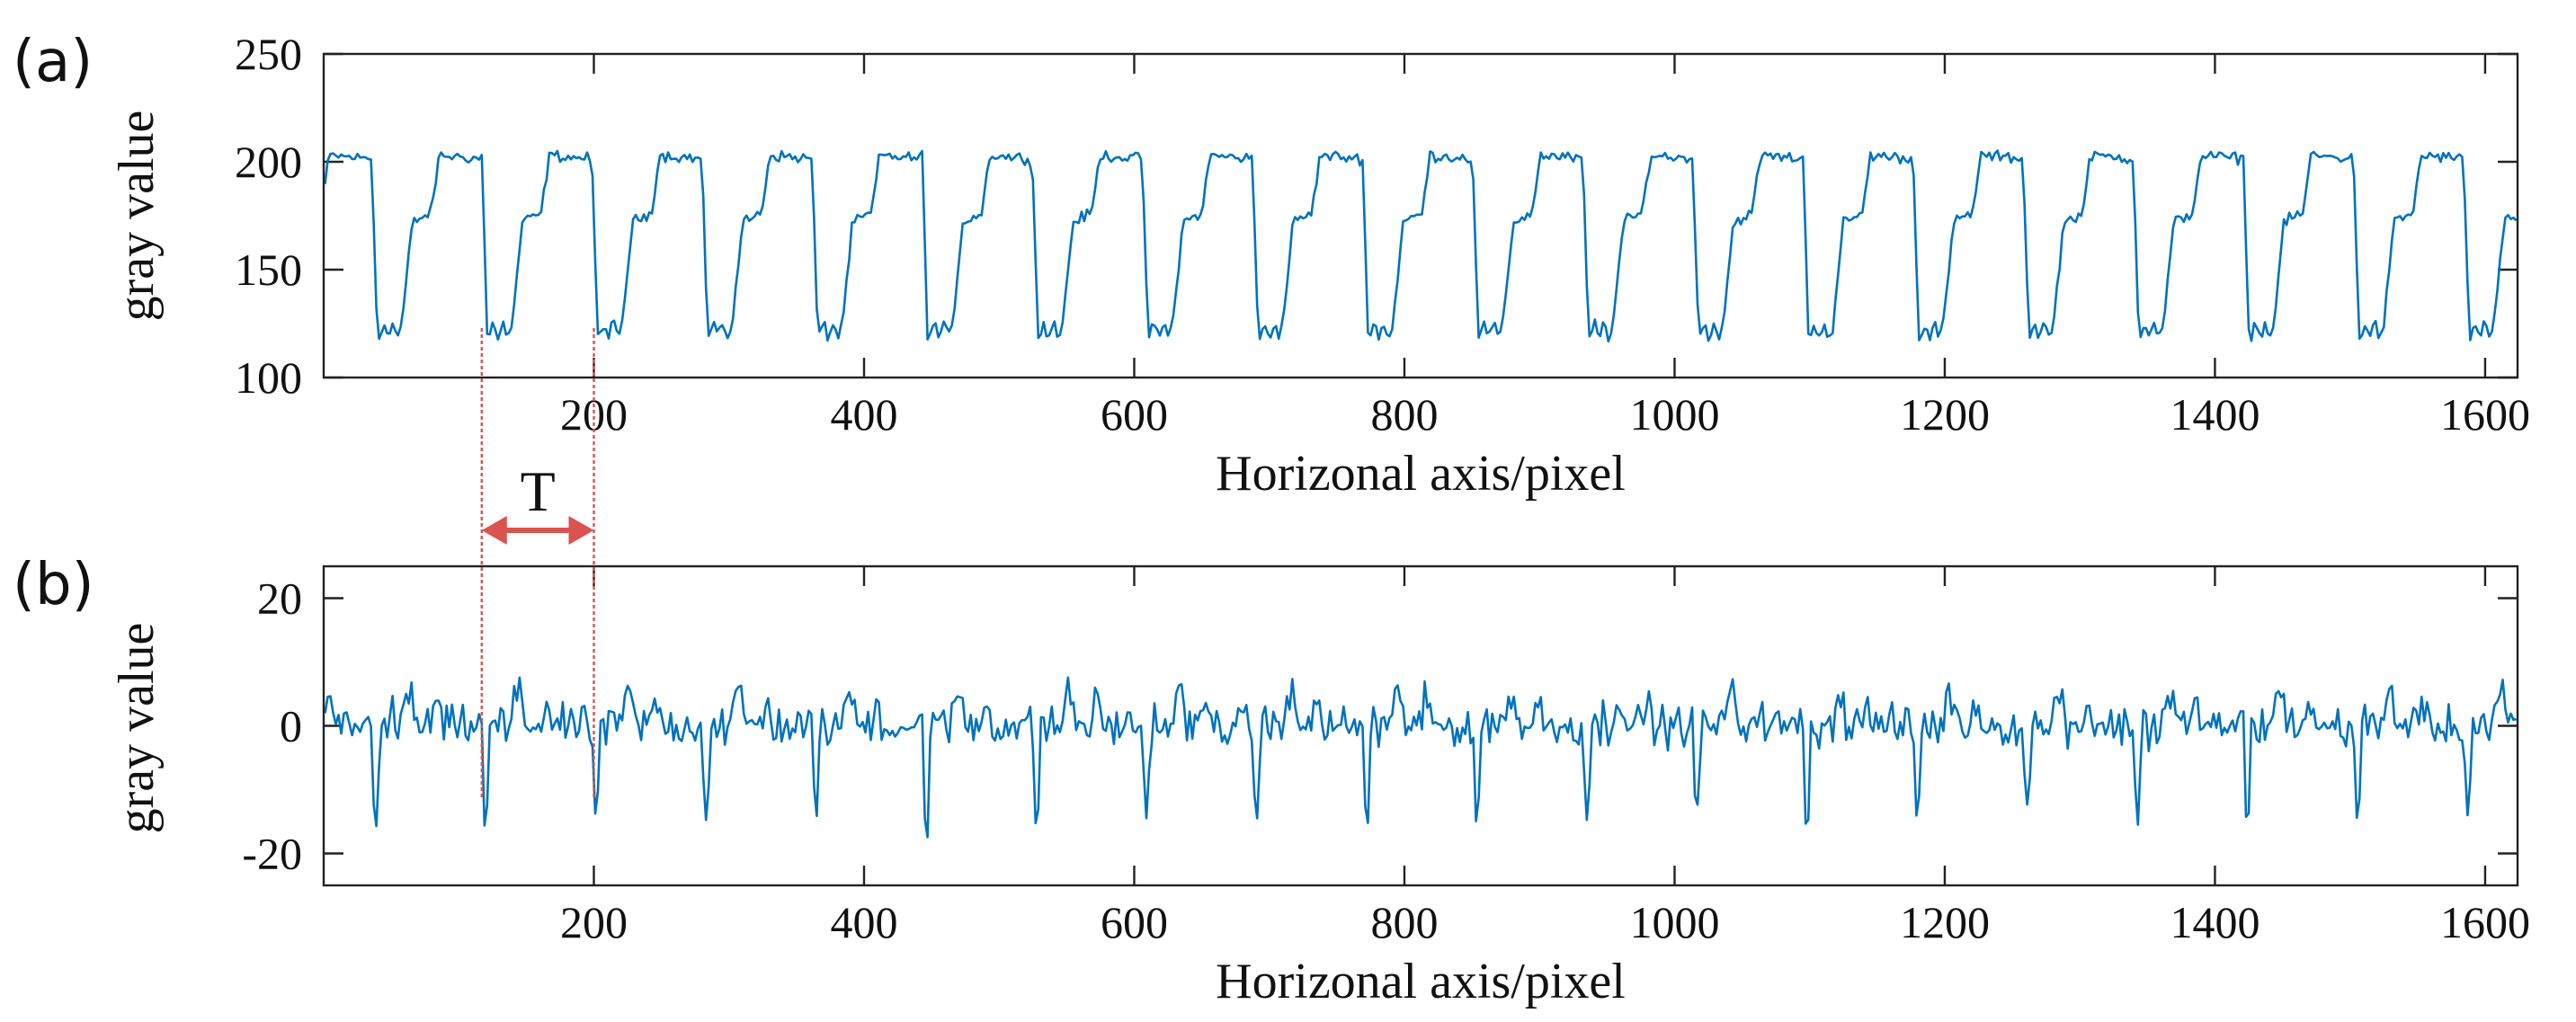  What do you see at coordinates (268, 54) in the screenshot?
I see `y-tick-label: 250` at bounding box center [268, 54].